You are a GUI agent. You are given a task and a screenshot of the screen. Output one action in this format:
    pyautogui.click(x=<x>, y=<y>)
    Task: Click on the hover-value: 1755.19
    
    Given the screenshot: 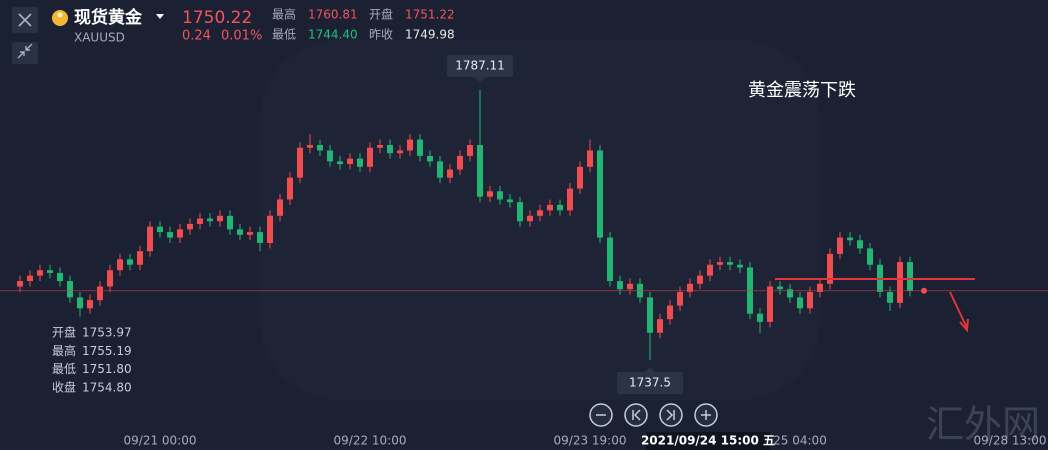 What is the action you would take?
    pyautogui.click(x=107, y=351)
    